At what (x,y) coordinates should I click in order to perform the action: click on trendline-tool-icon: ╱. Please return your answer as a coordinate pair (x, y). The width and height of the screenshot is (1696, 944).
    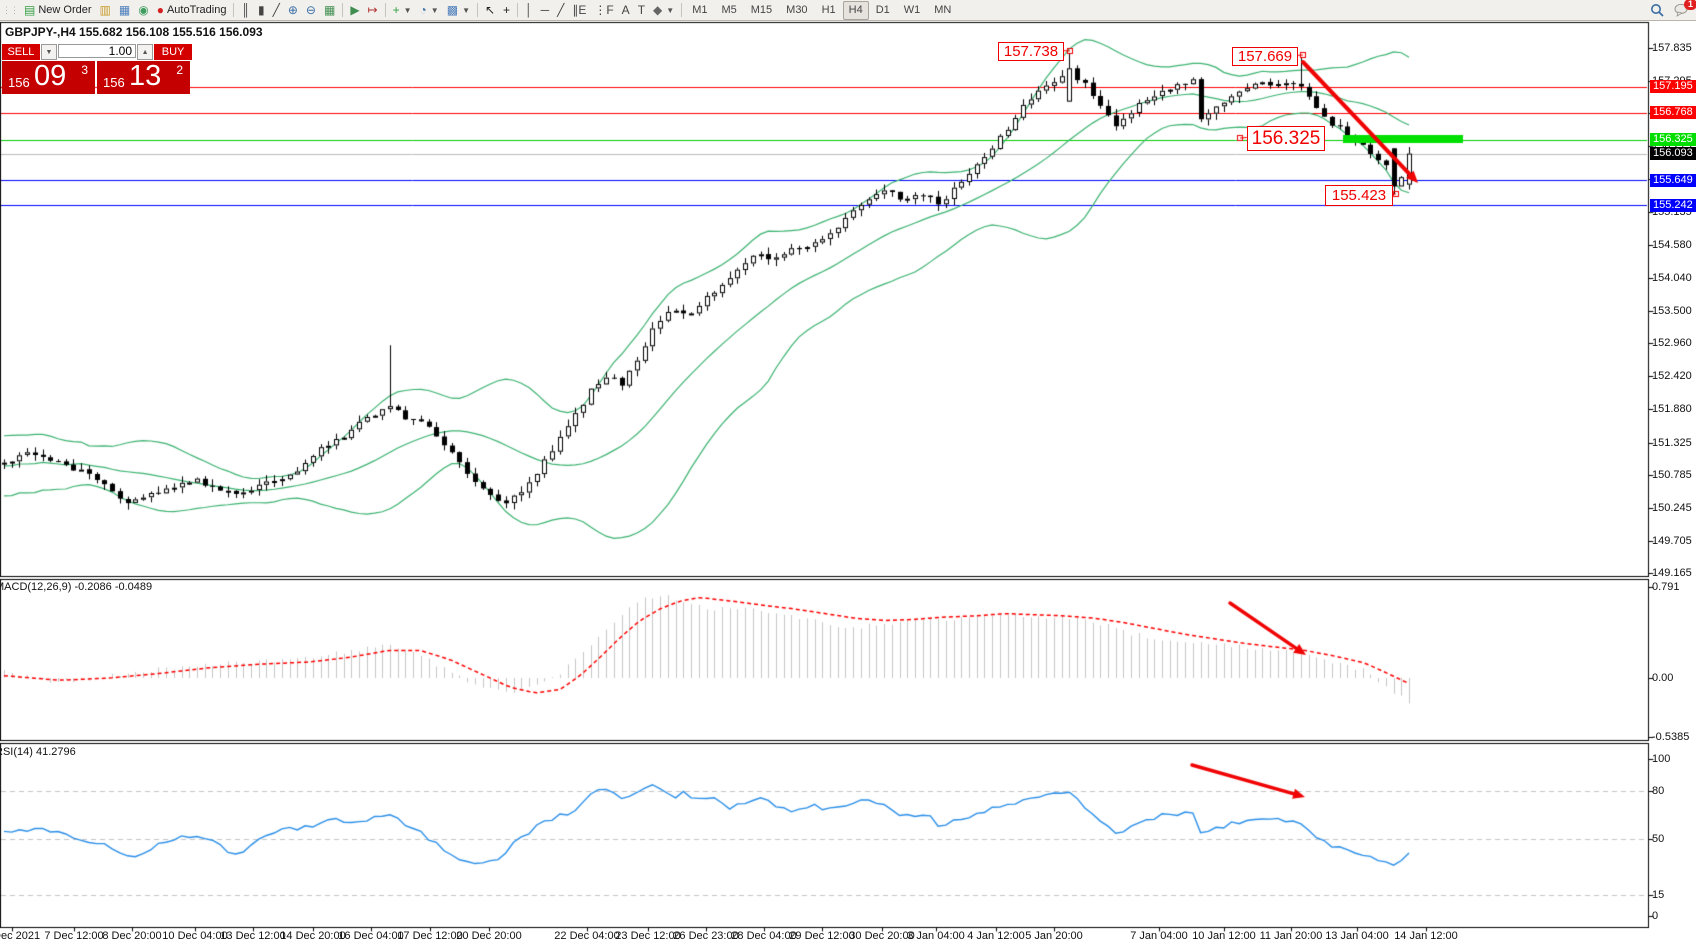
    Looking at the image, I should click on (560, 10).